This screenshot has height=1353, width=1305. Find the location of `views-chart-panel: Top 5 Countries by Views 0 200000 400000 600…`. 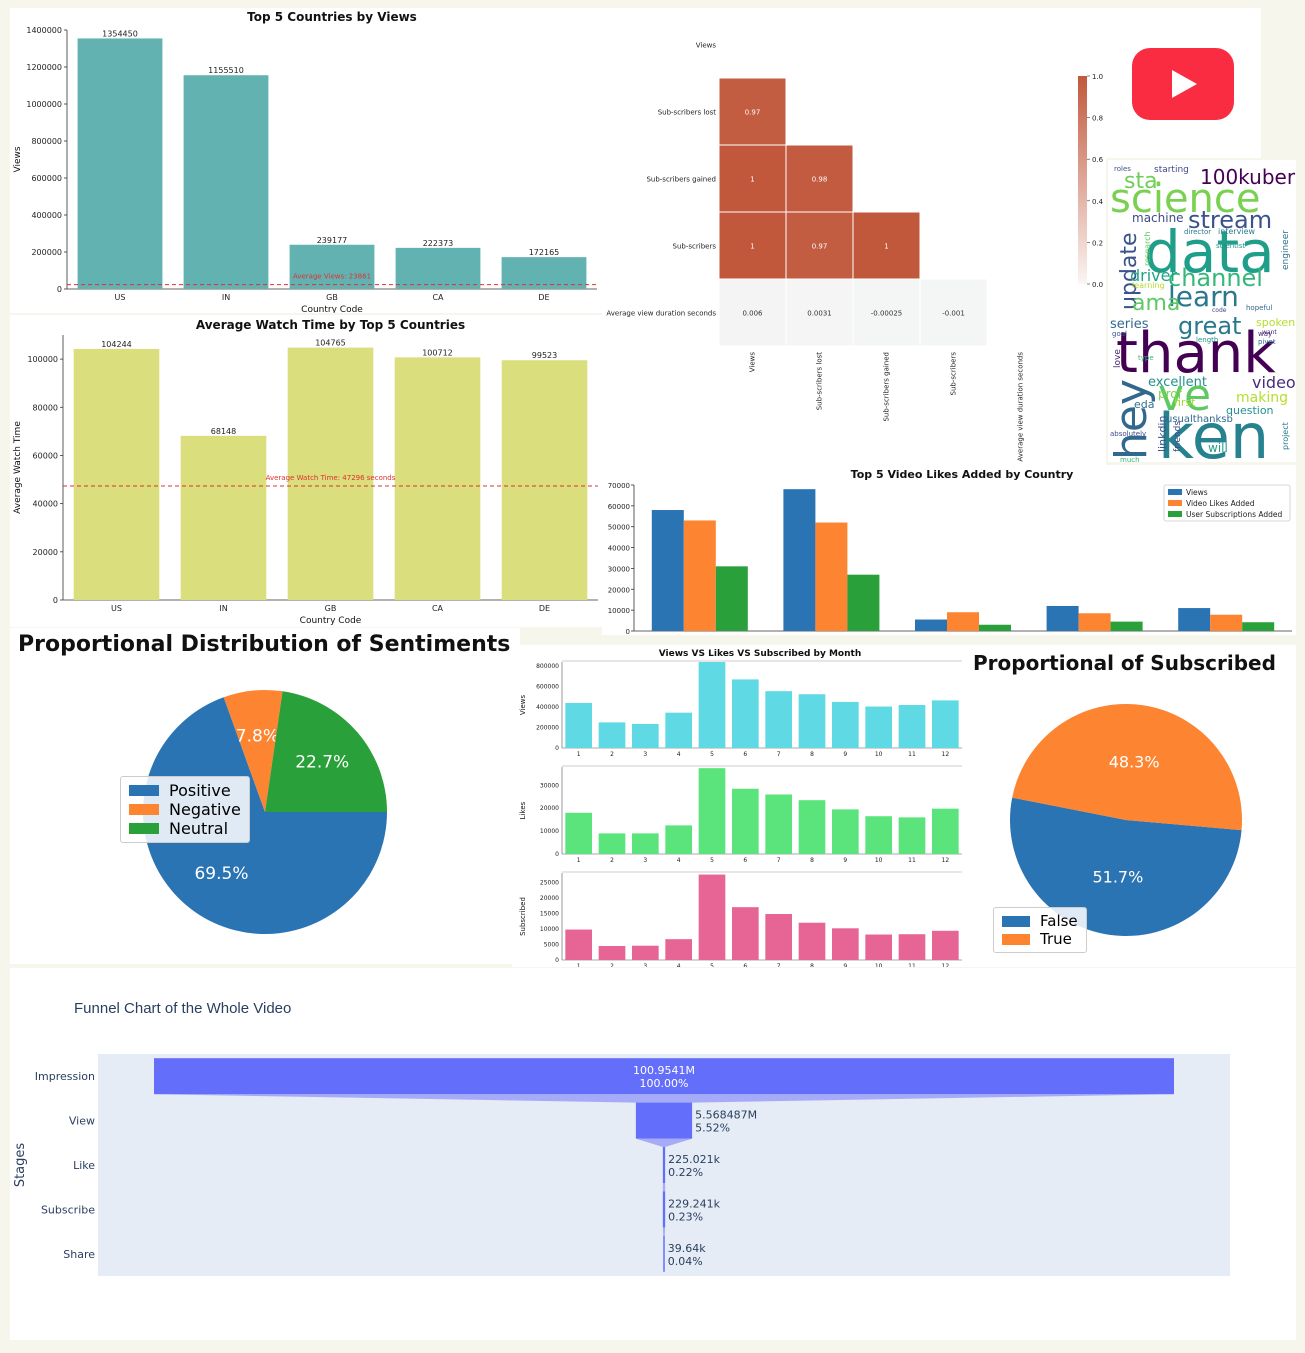

views-chart-panel: Top 5 Countries by Views 0 200000 400000 600… is located at coordinates (306, 161).